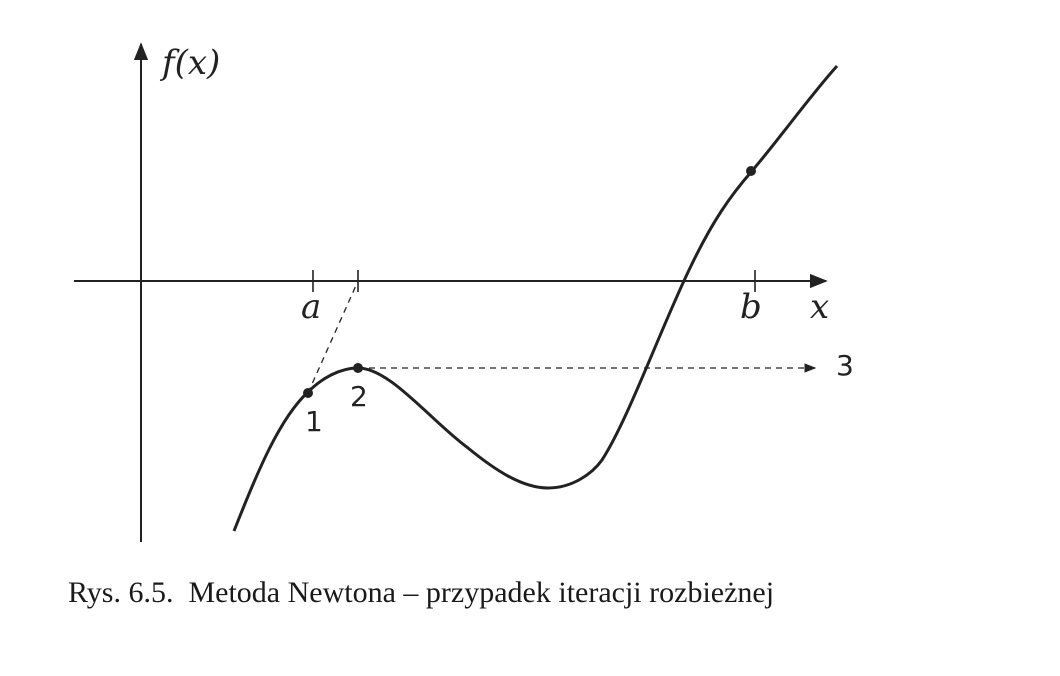 The height and width of the screenshot is (676, 1060). Describe the element at coordinates (751, 307) in the screenshot. I see `tick-label-b: b` at that location.